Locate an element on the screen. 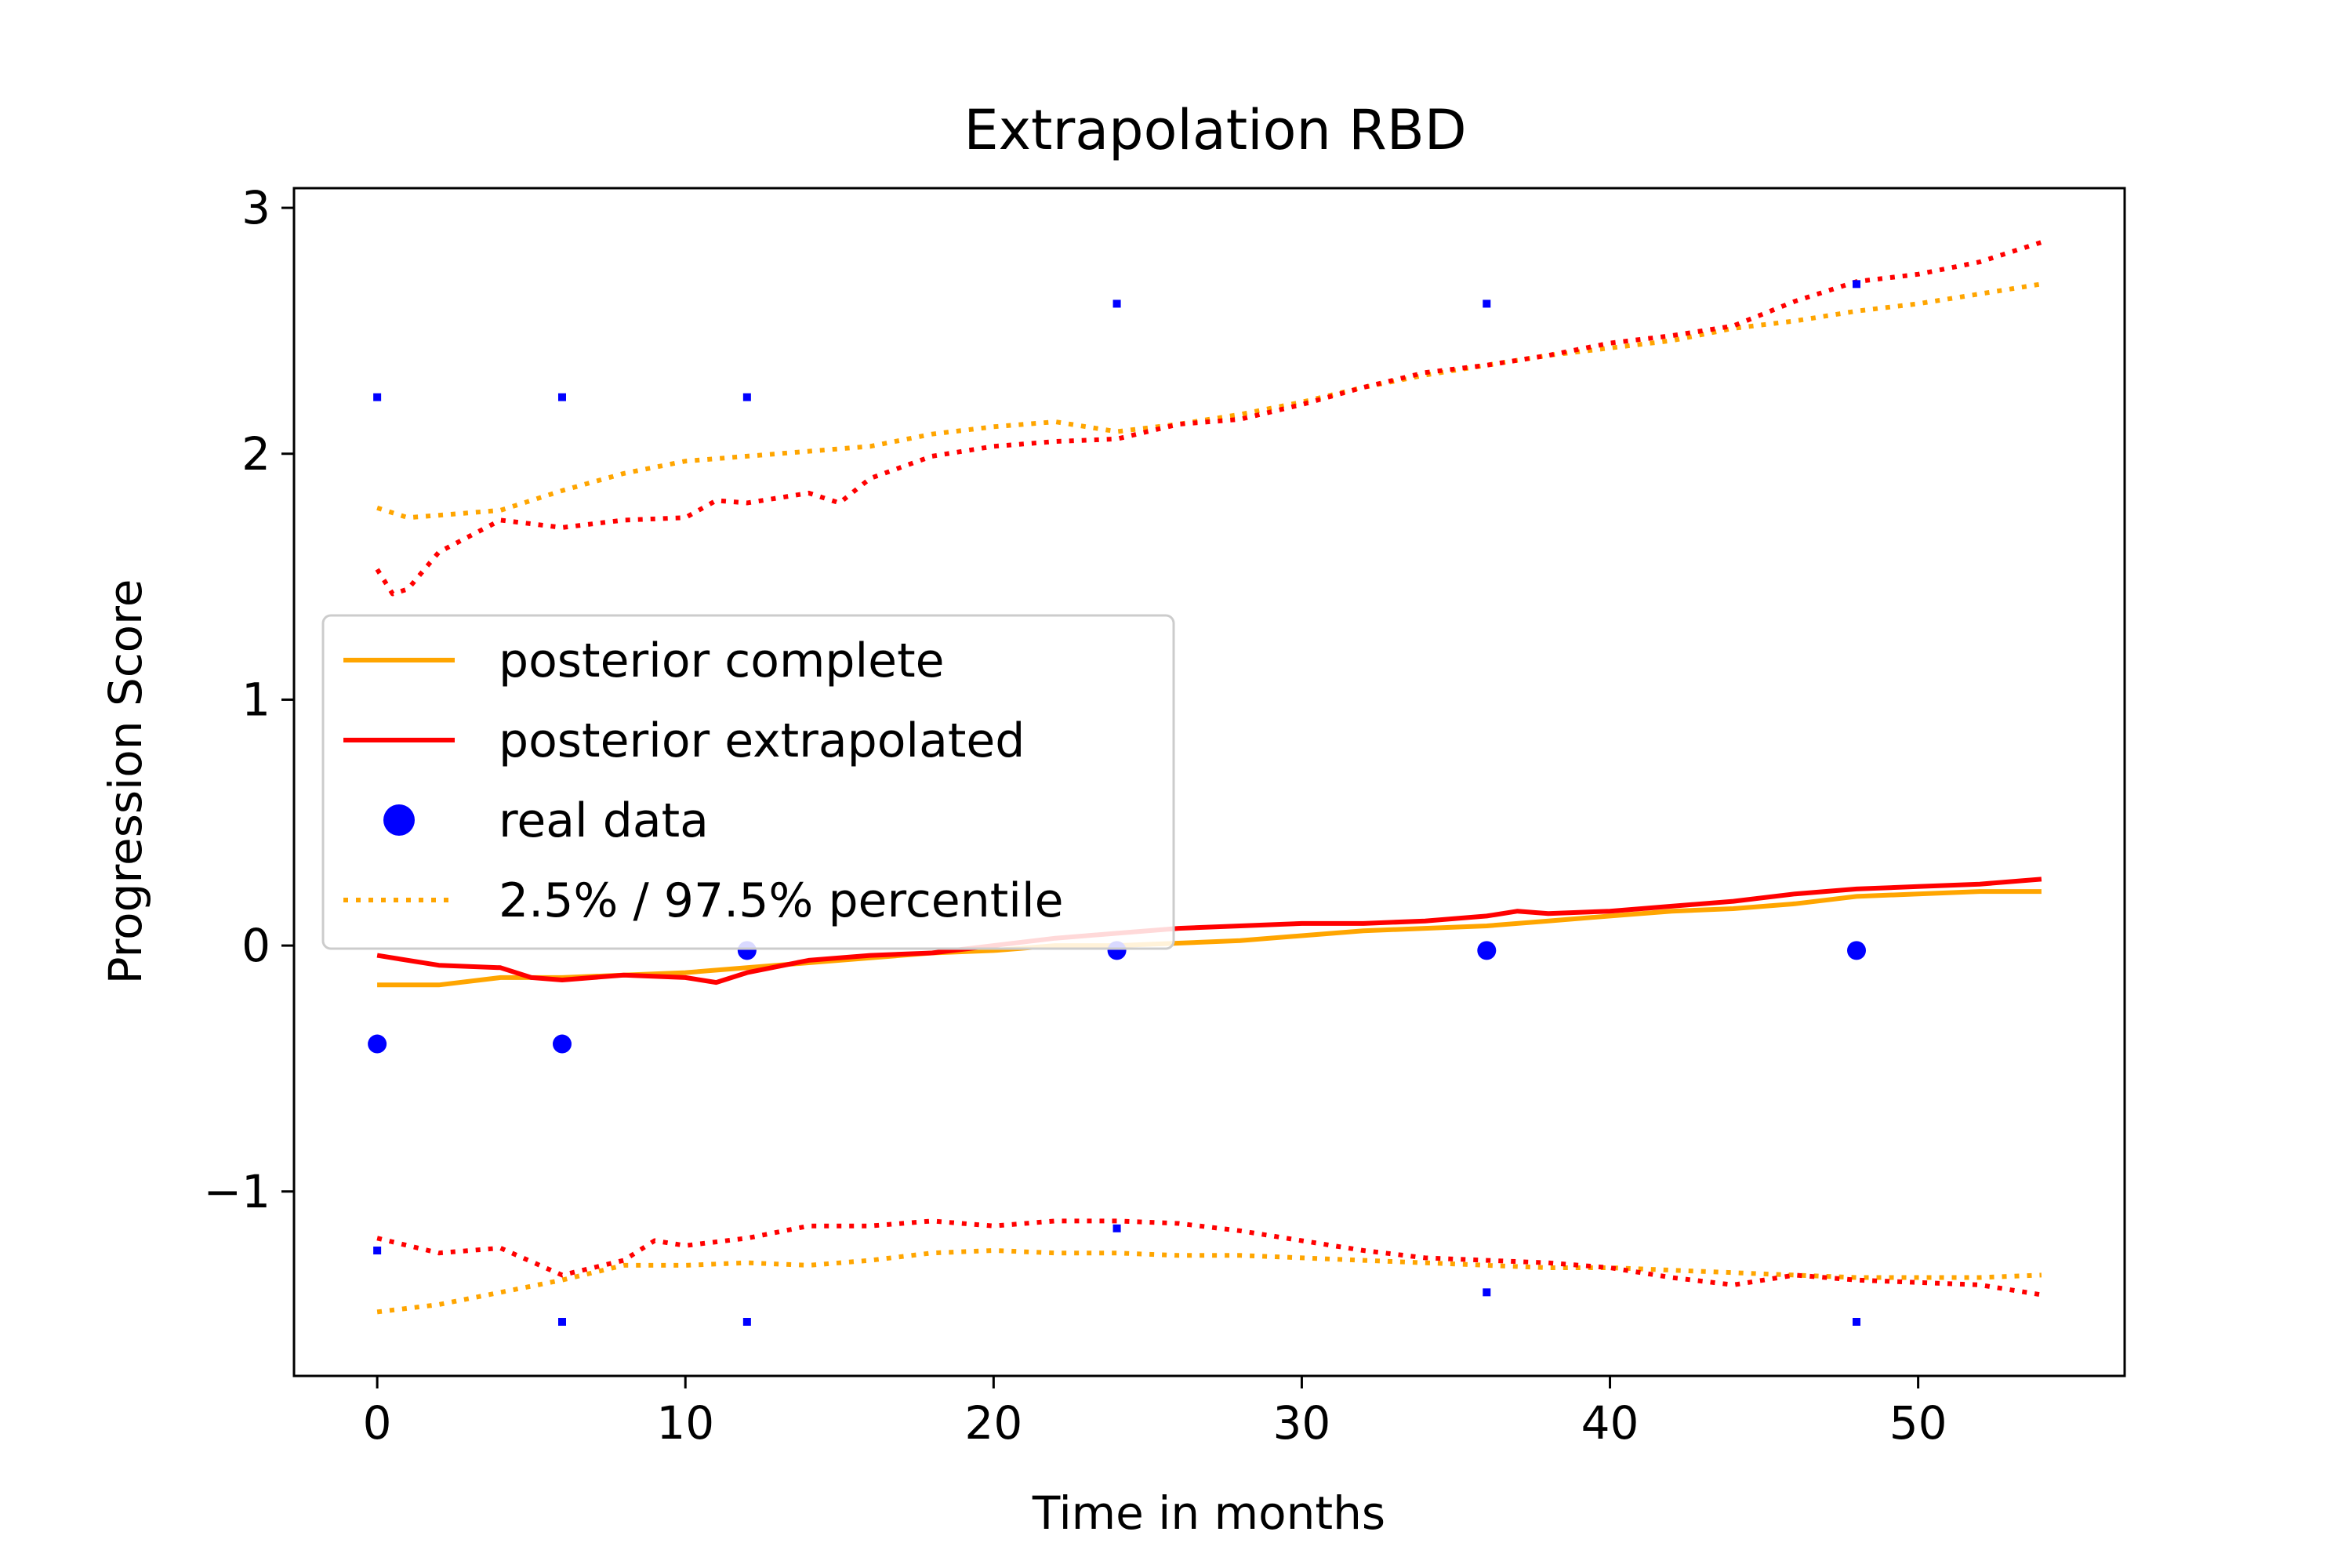 The width and height of the screenshot is (2352, 1568). y-tick-label: 2 is located at coordinates (255, 454).